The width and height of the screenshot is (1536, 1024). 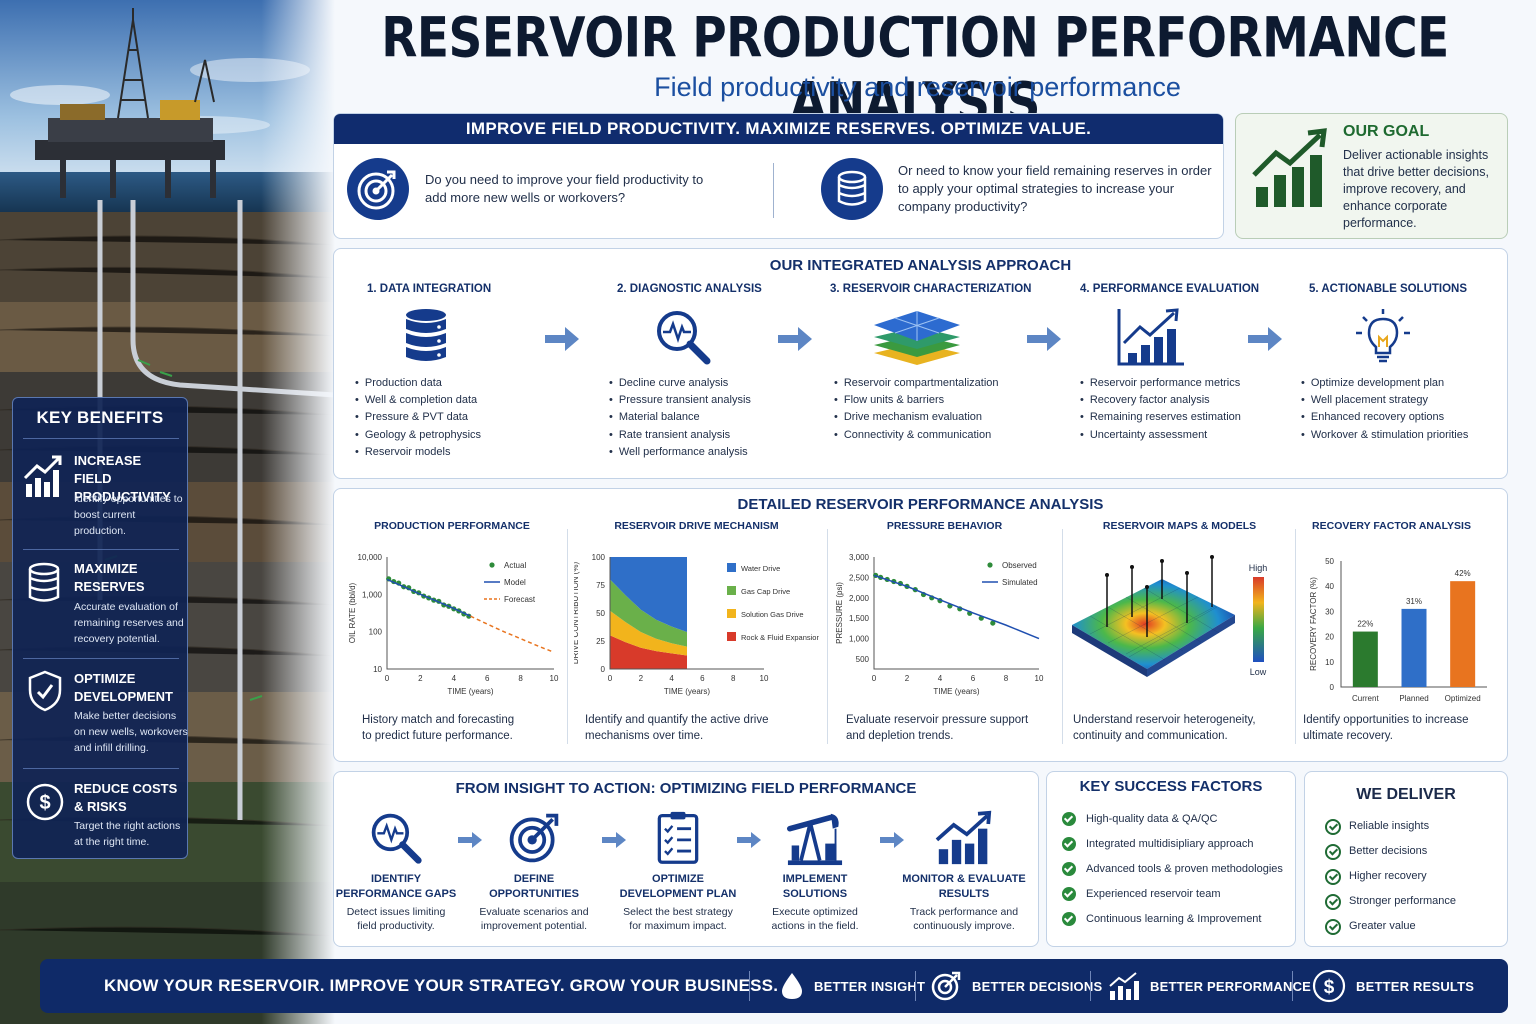 What do you see at coordinates (859, 598) in the screenshot?
I see `y-tick-label: 2,000` at bounding box center [859, 598].